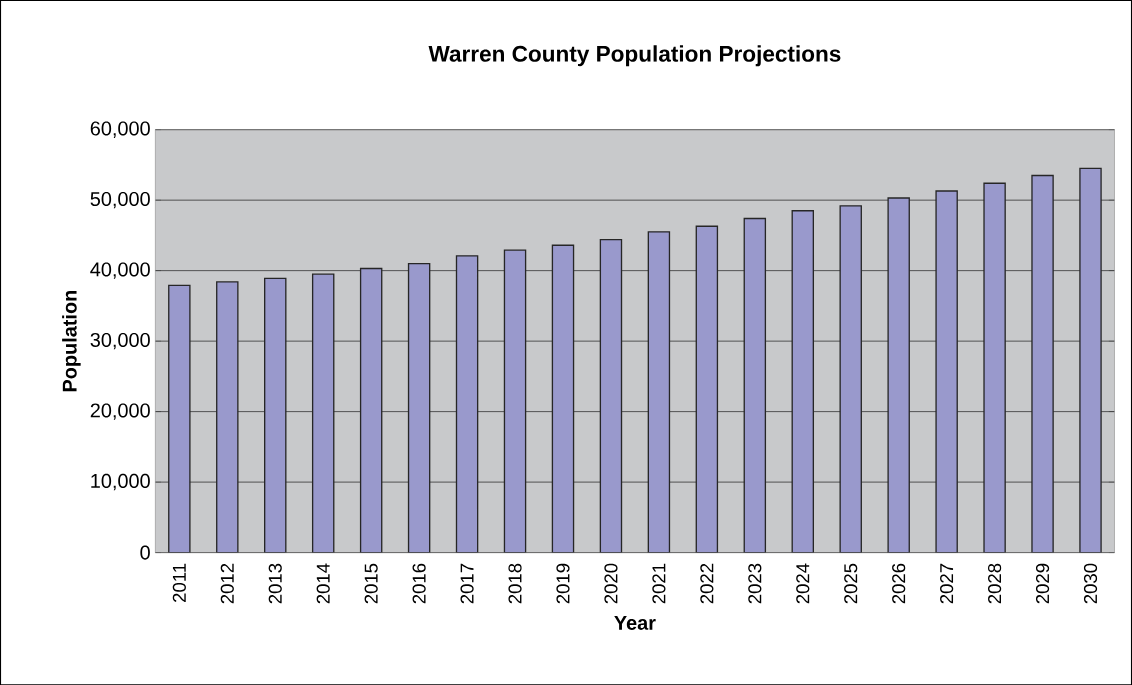 The height and width of the screenshot is (685, 1132). Describe the element at coordinates (947, 583) in the screenshot. I see `x-tick-label: 2027` at that location.